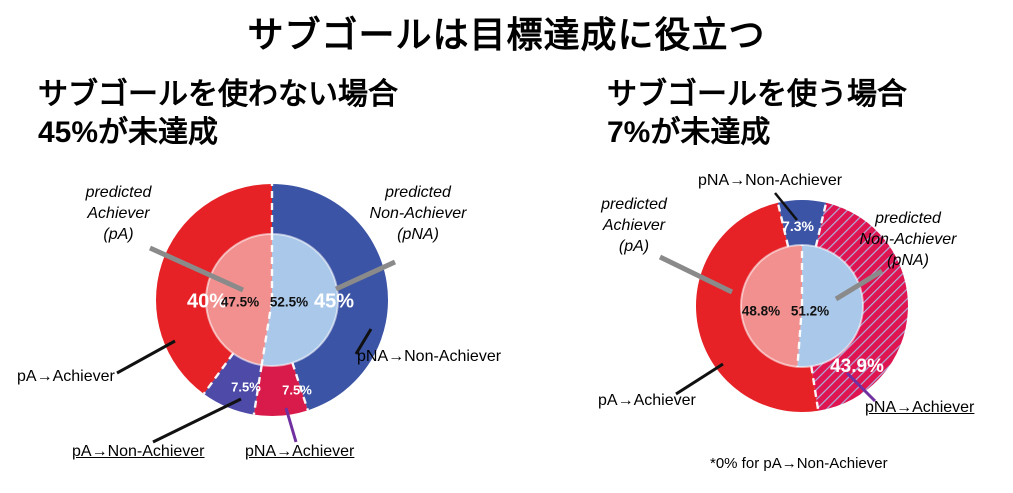 The width and height of the screenshot is (1013, 493). Describe the element at coordinates (799, 463) in the screenshot. I see `footnote-zero-pct: *0% for pA→Non-Achiever` at that location.